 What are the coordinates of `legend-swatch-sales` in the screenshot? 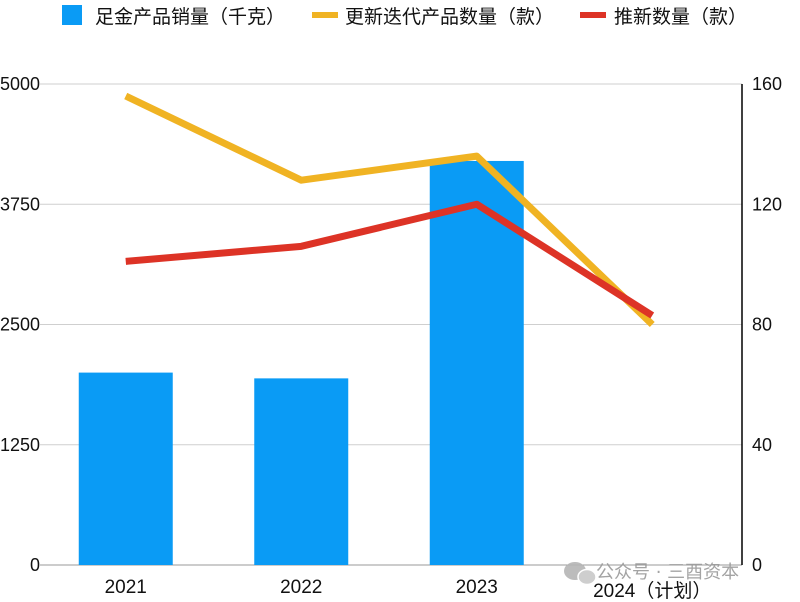 It's located at (72, 15).